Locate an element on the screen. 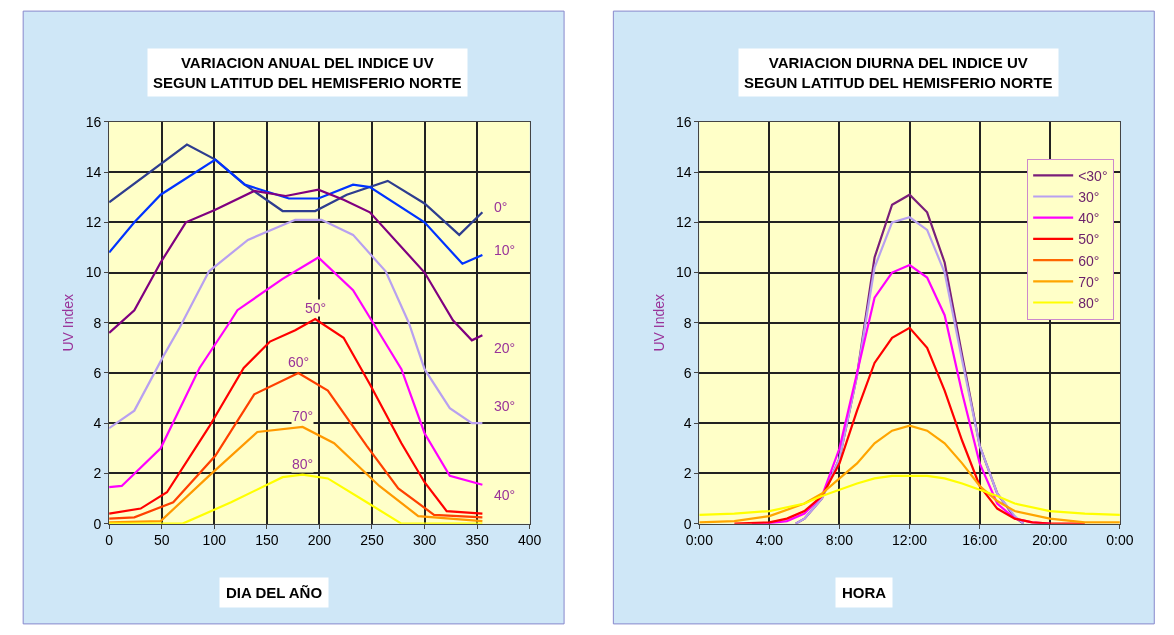  x-axis-title: HORA is located at coordinates (864, 592).